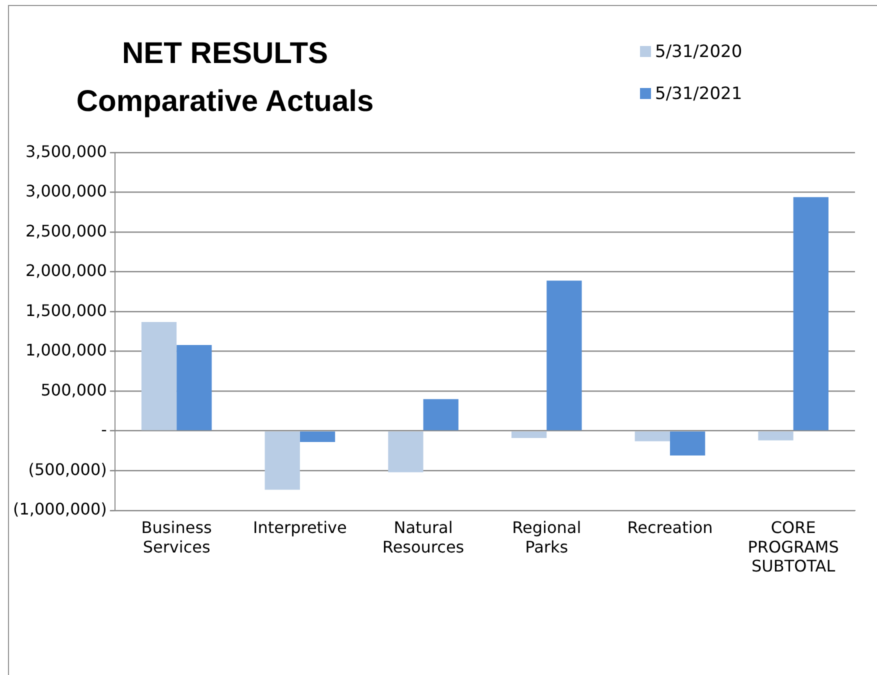 Image resolution: width=877 pixels, height=675 pixels. I want to click on y-tick-label: 2,000,000, so click(66, 270).